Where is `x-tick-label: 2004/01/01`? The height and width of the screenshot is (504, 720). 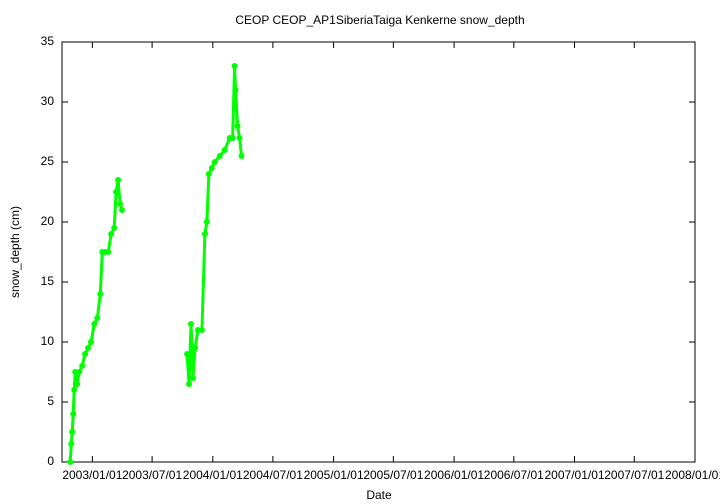 x-tick-label: 2004/01/01 is located at coordinates (213, 475).